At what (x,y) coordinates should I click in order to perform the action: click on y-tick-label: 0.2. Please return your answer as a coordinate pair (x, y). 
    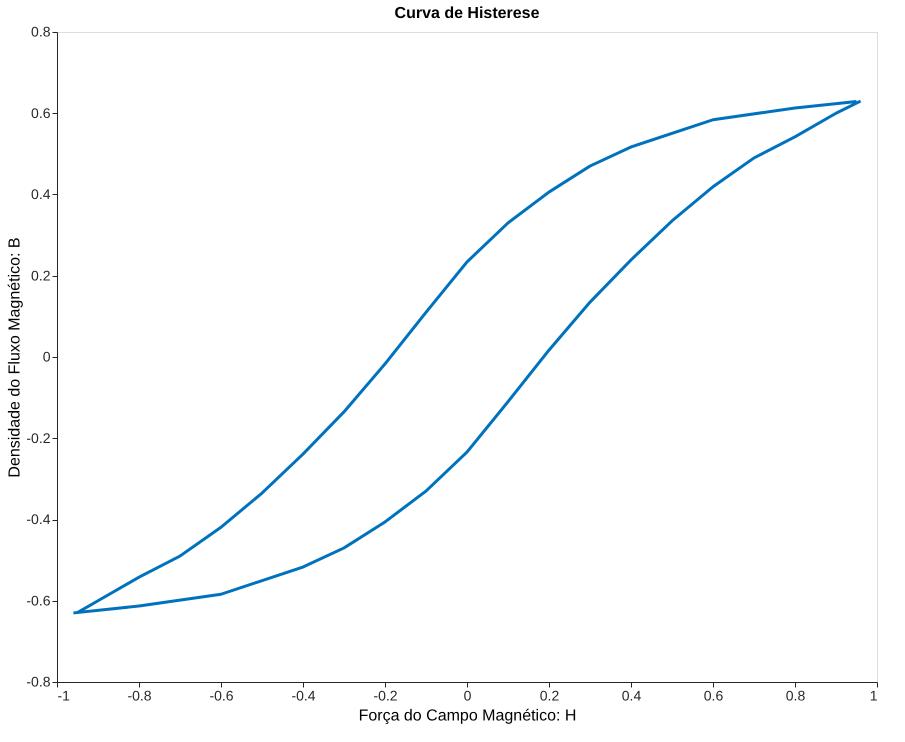
    Looking at the image, I should click on (41, 275).